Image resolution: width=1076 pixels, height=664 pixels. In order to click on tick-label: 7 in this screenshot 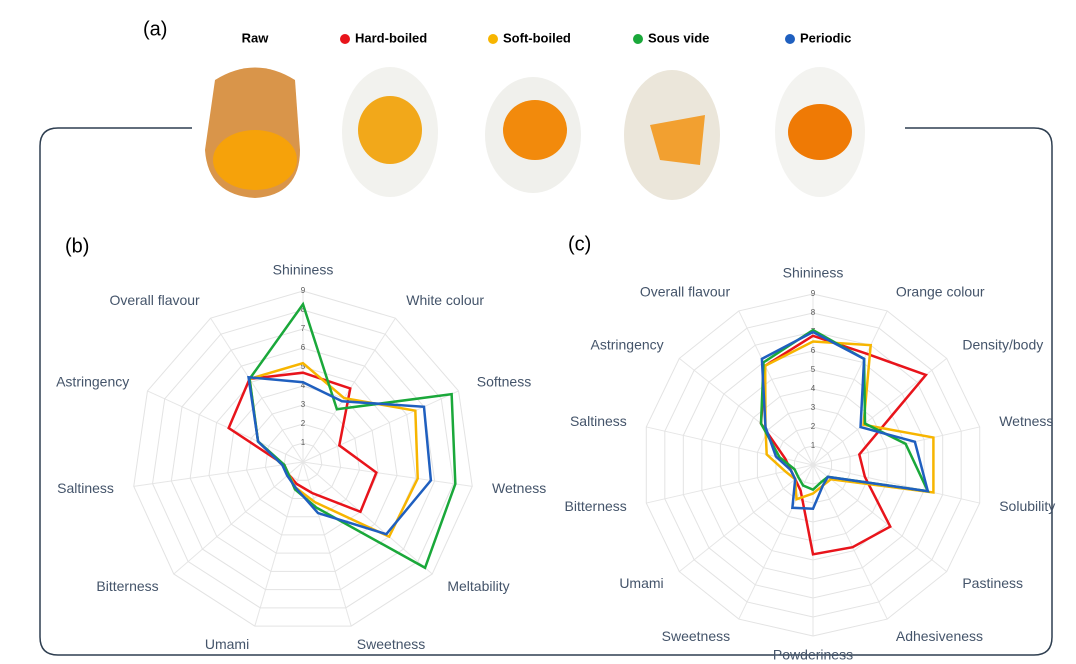, I will do `click(303, 328)`.